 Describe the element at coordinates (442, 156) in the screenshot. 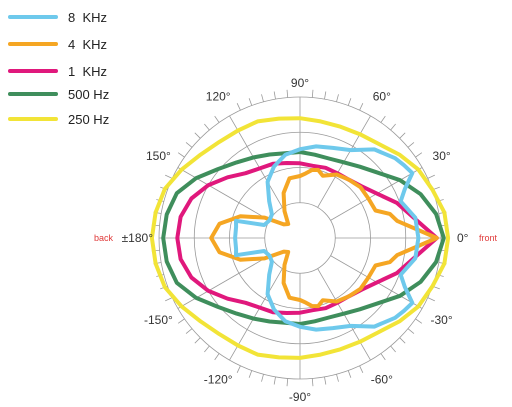

I see `angle-label: 30°` at that location.